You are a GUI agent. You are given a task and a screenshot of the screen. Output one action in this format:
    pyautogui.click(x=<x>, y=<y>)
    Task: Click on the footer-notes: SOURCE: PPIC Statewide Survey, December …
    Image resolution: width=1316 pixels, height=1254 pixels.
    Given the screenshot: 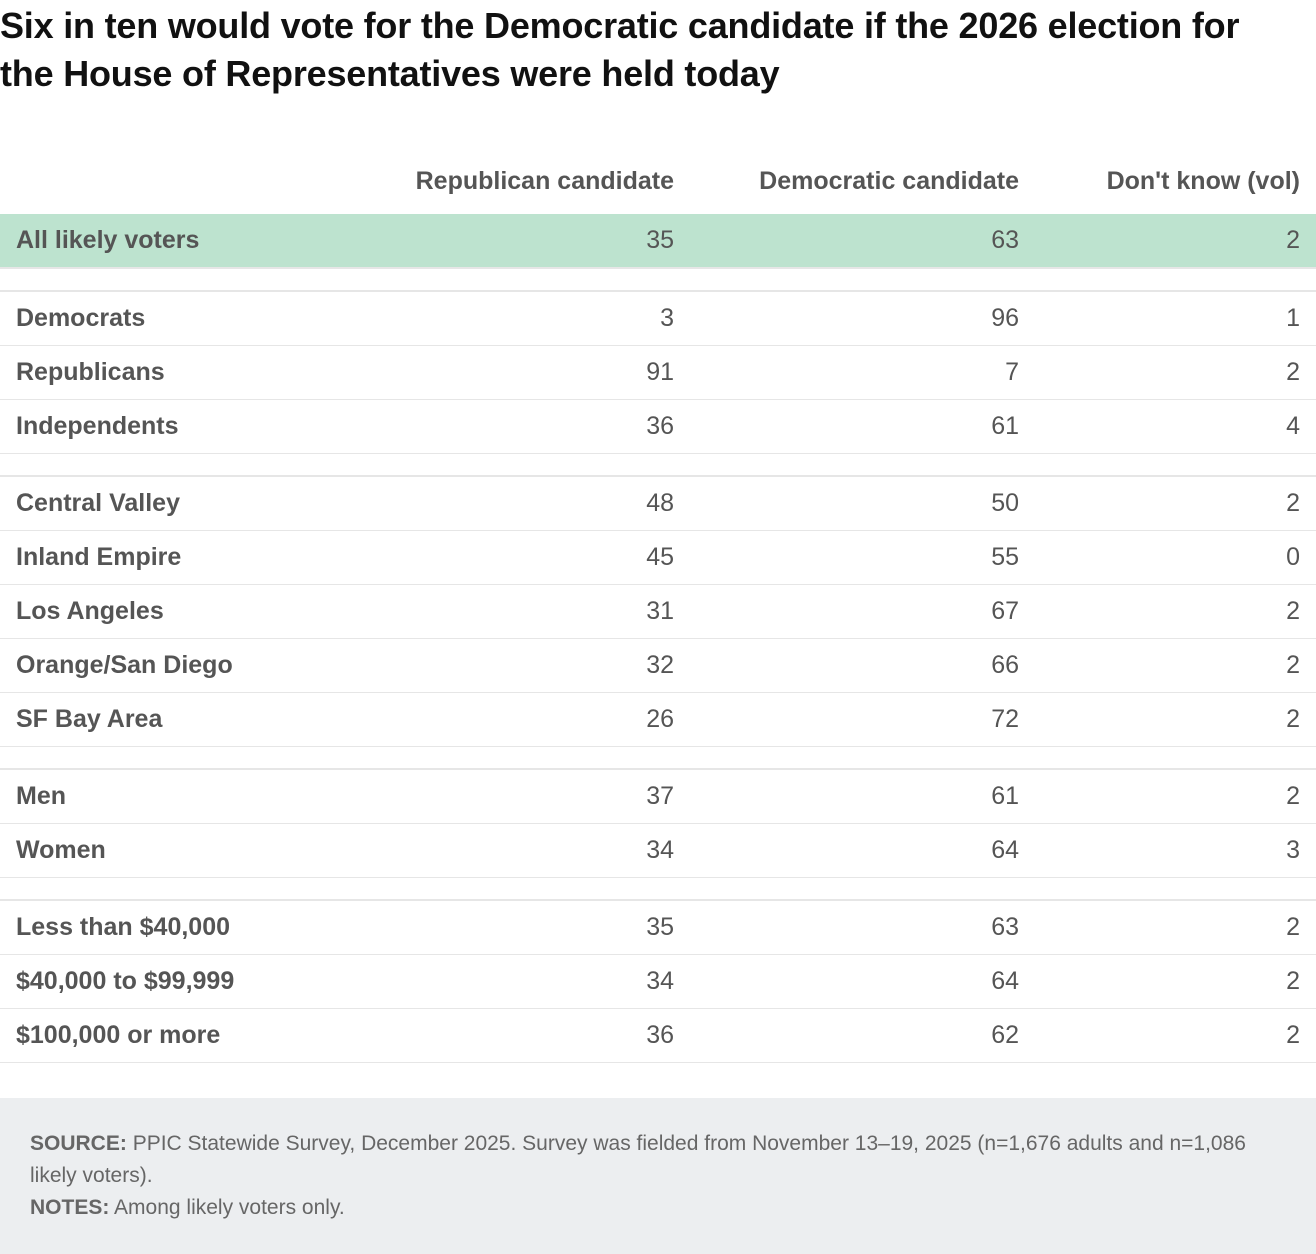 What is the action you would take?
    pyautogui.click(x=658, y=1176)
    